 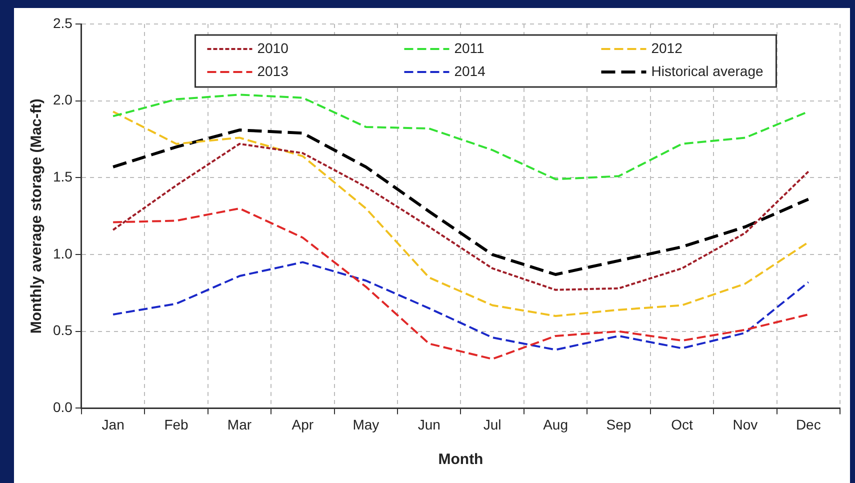 I want to click on y-tick-label: 2.5, so click(x=62, y=22).